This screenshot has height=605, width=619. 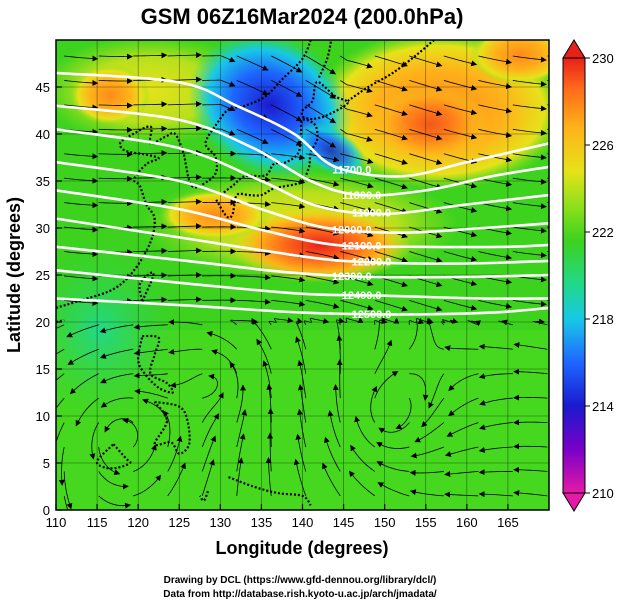 I want to click on coastline, so click(x=270, y=491).